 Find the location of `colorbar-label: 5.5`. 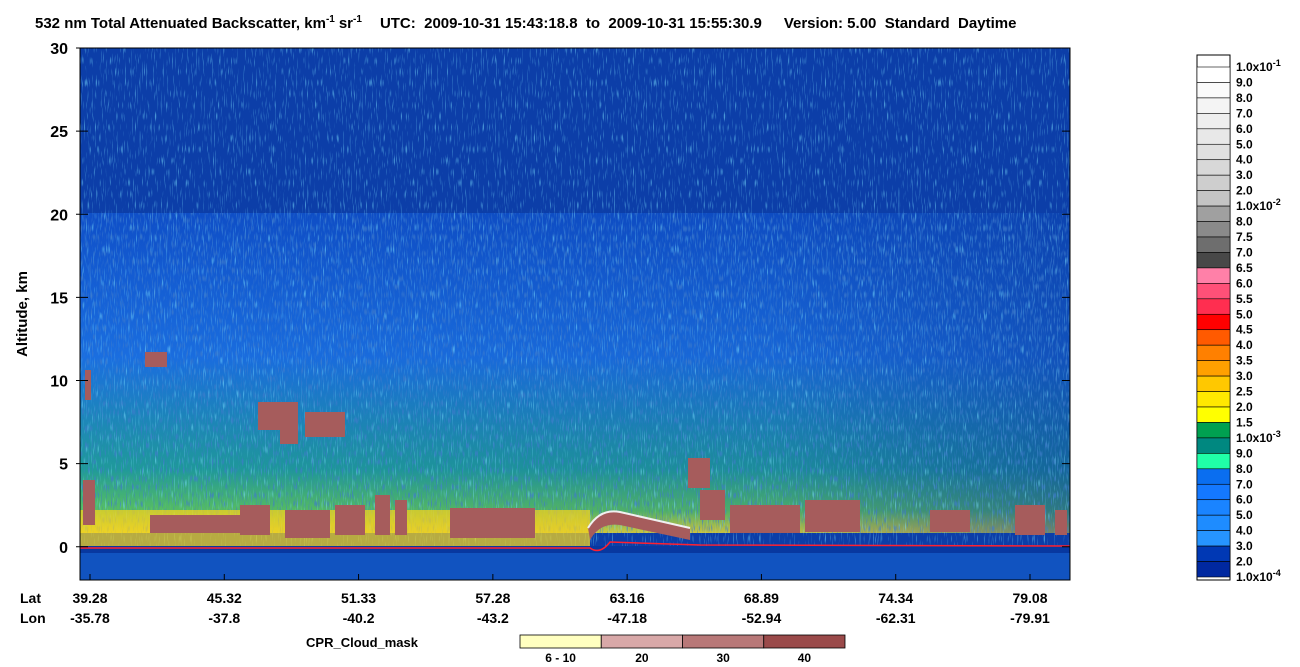

colorbar-label: 5.5 is located at coordinates (1244, 299).